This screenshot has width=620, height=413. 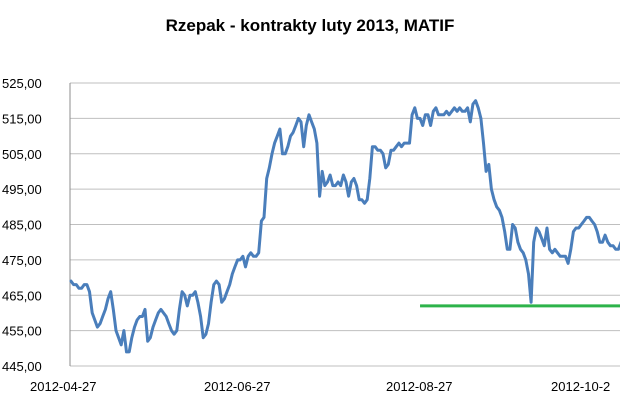 I want to click on chart-title: Rzepak - kontrakty luty 2013, MATIF, so click(x=310, y=25).